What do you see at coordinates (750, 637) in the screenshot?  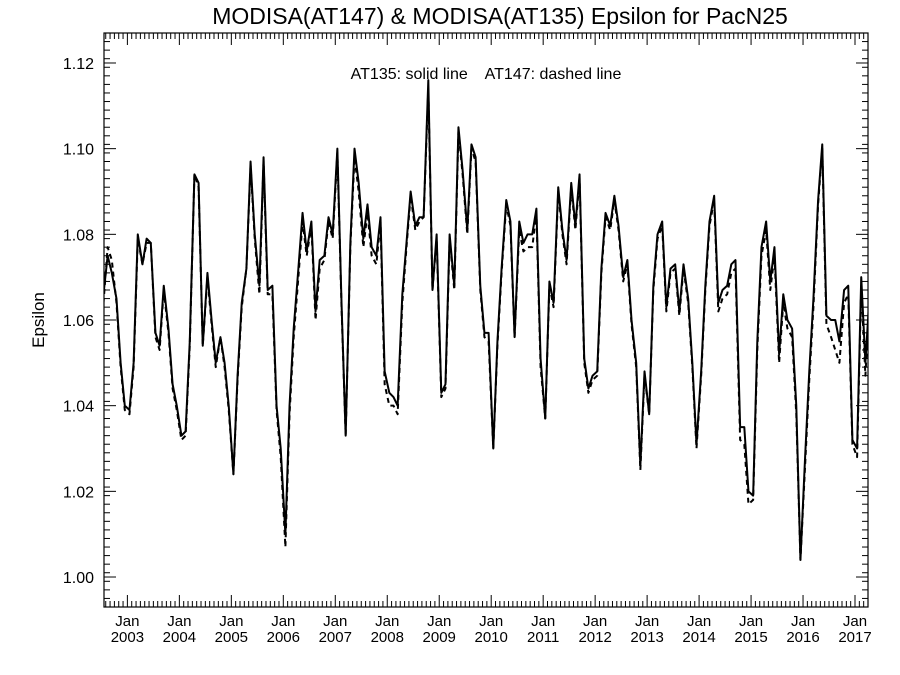 I see `x-tick-year-label: 2015` at bounding box center [750, 637].